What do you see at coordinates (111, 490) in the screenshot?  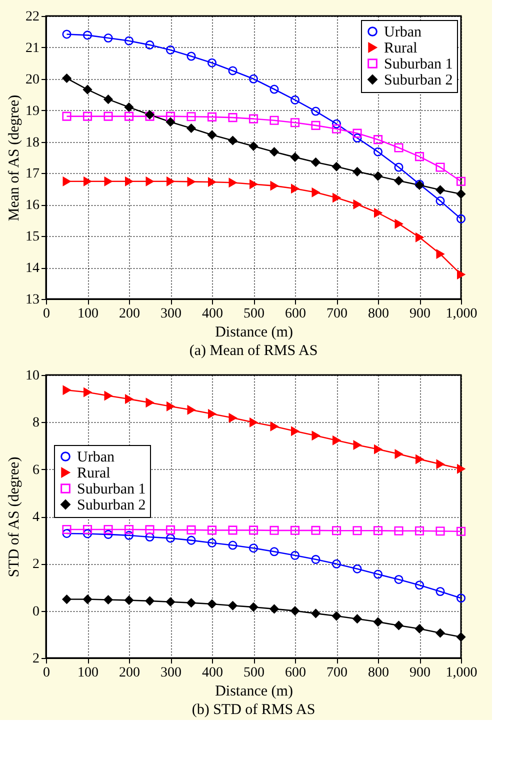 I see `legend-label: Suburban 1` at bounding box center [111, 490].